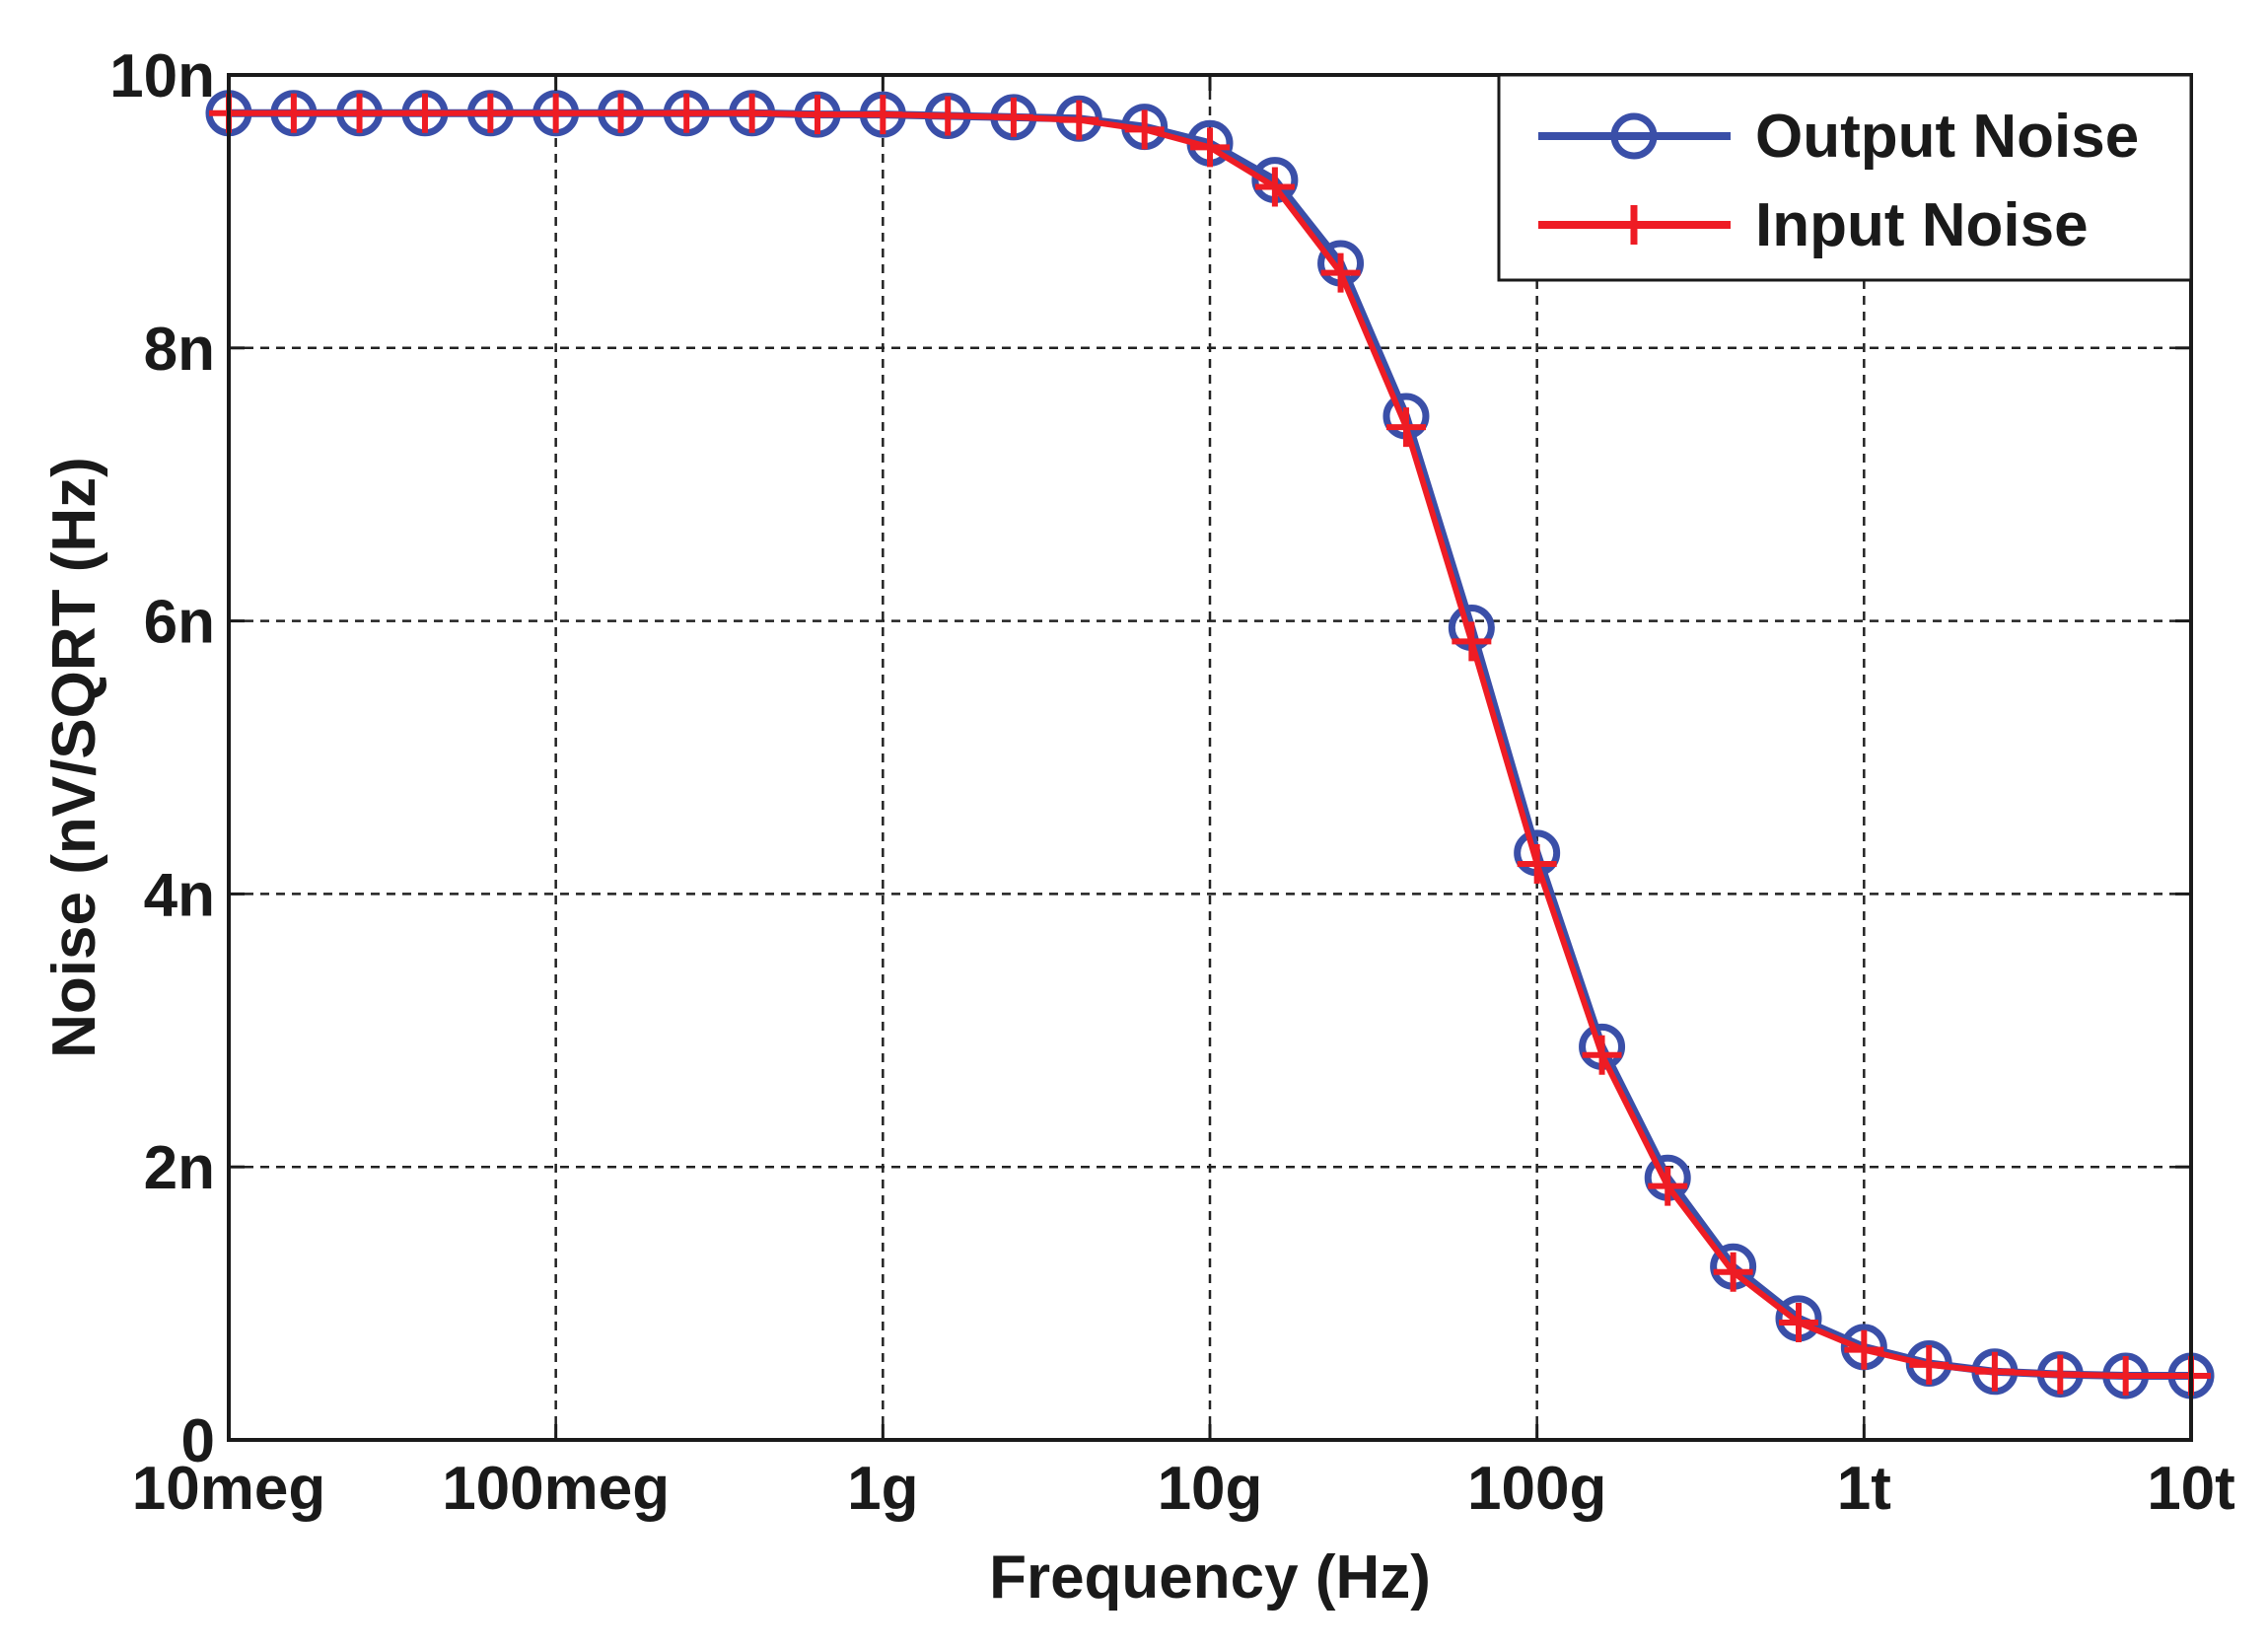 This screenshot has width=2268, height=1649. I want to click on x-tick-label: 10t, so click(2191, 1489).